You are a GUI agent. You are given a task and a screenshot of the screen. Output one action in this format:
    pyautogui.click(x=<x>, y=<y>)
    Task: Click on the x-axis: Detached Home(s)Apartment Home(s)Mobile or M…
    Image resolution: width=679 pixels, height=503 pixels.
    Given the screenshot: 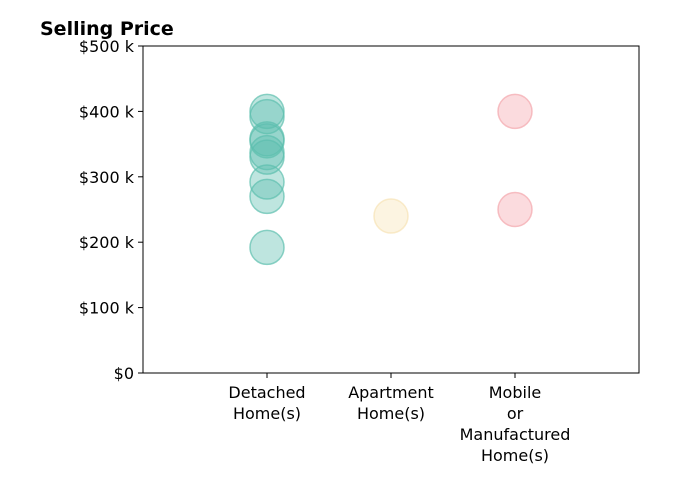 What is the action you would take?
    pyautogui.click(x=399, y=419)
    